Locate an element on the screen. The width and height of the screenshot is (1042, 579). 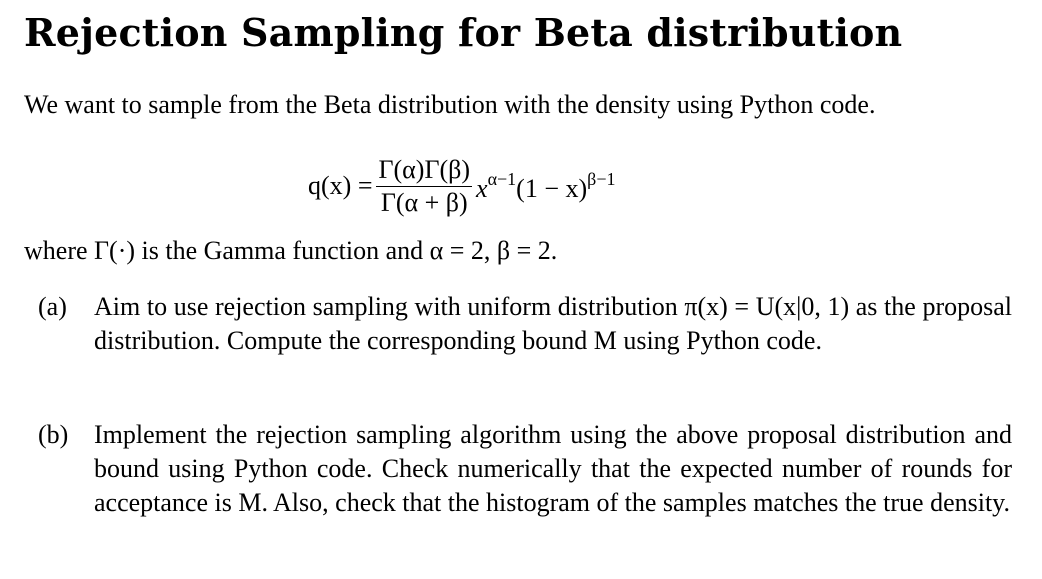
equation-lhs: q(x) = is located at coordinates (340, 185).